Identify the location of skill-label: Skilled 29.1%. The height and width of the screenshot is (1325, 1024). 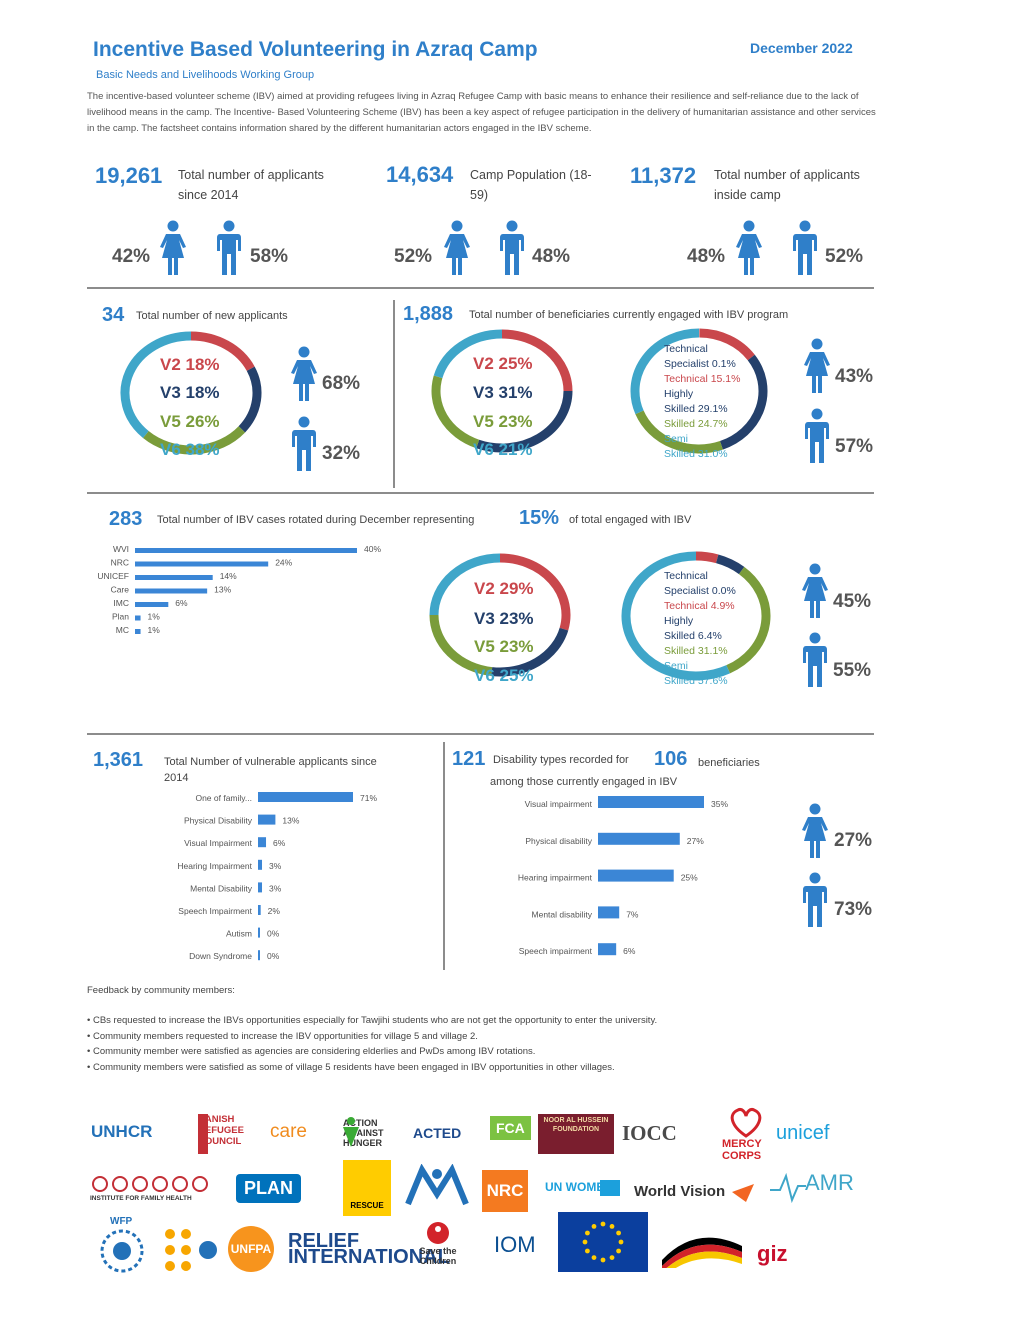
(696, 409).